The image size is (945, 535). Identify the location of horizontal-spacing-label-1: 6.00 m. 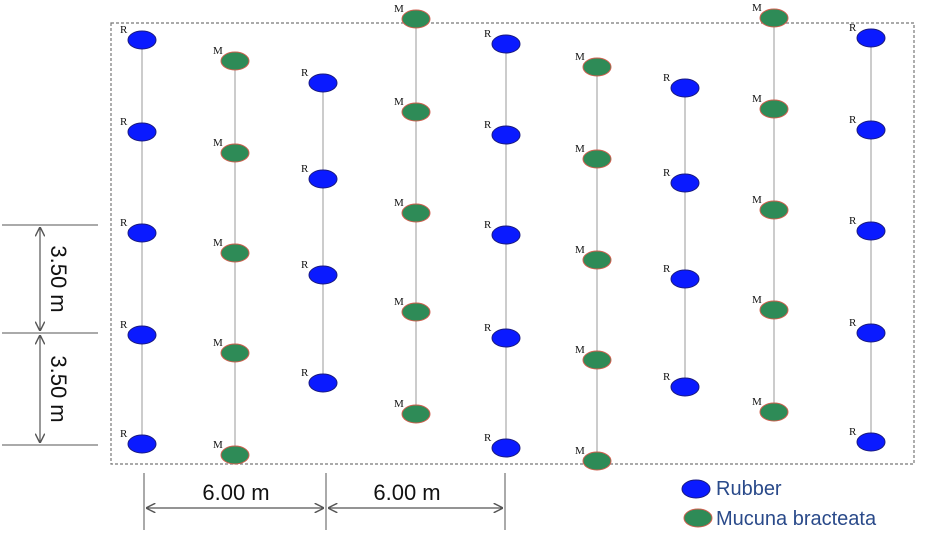
(235, 492).